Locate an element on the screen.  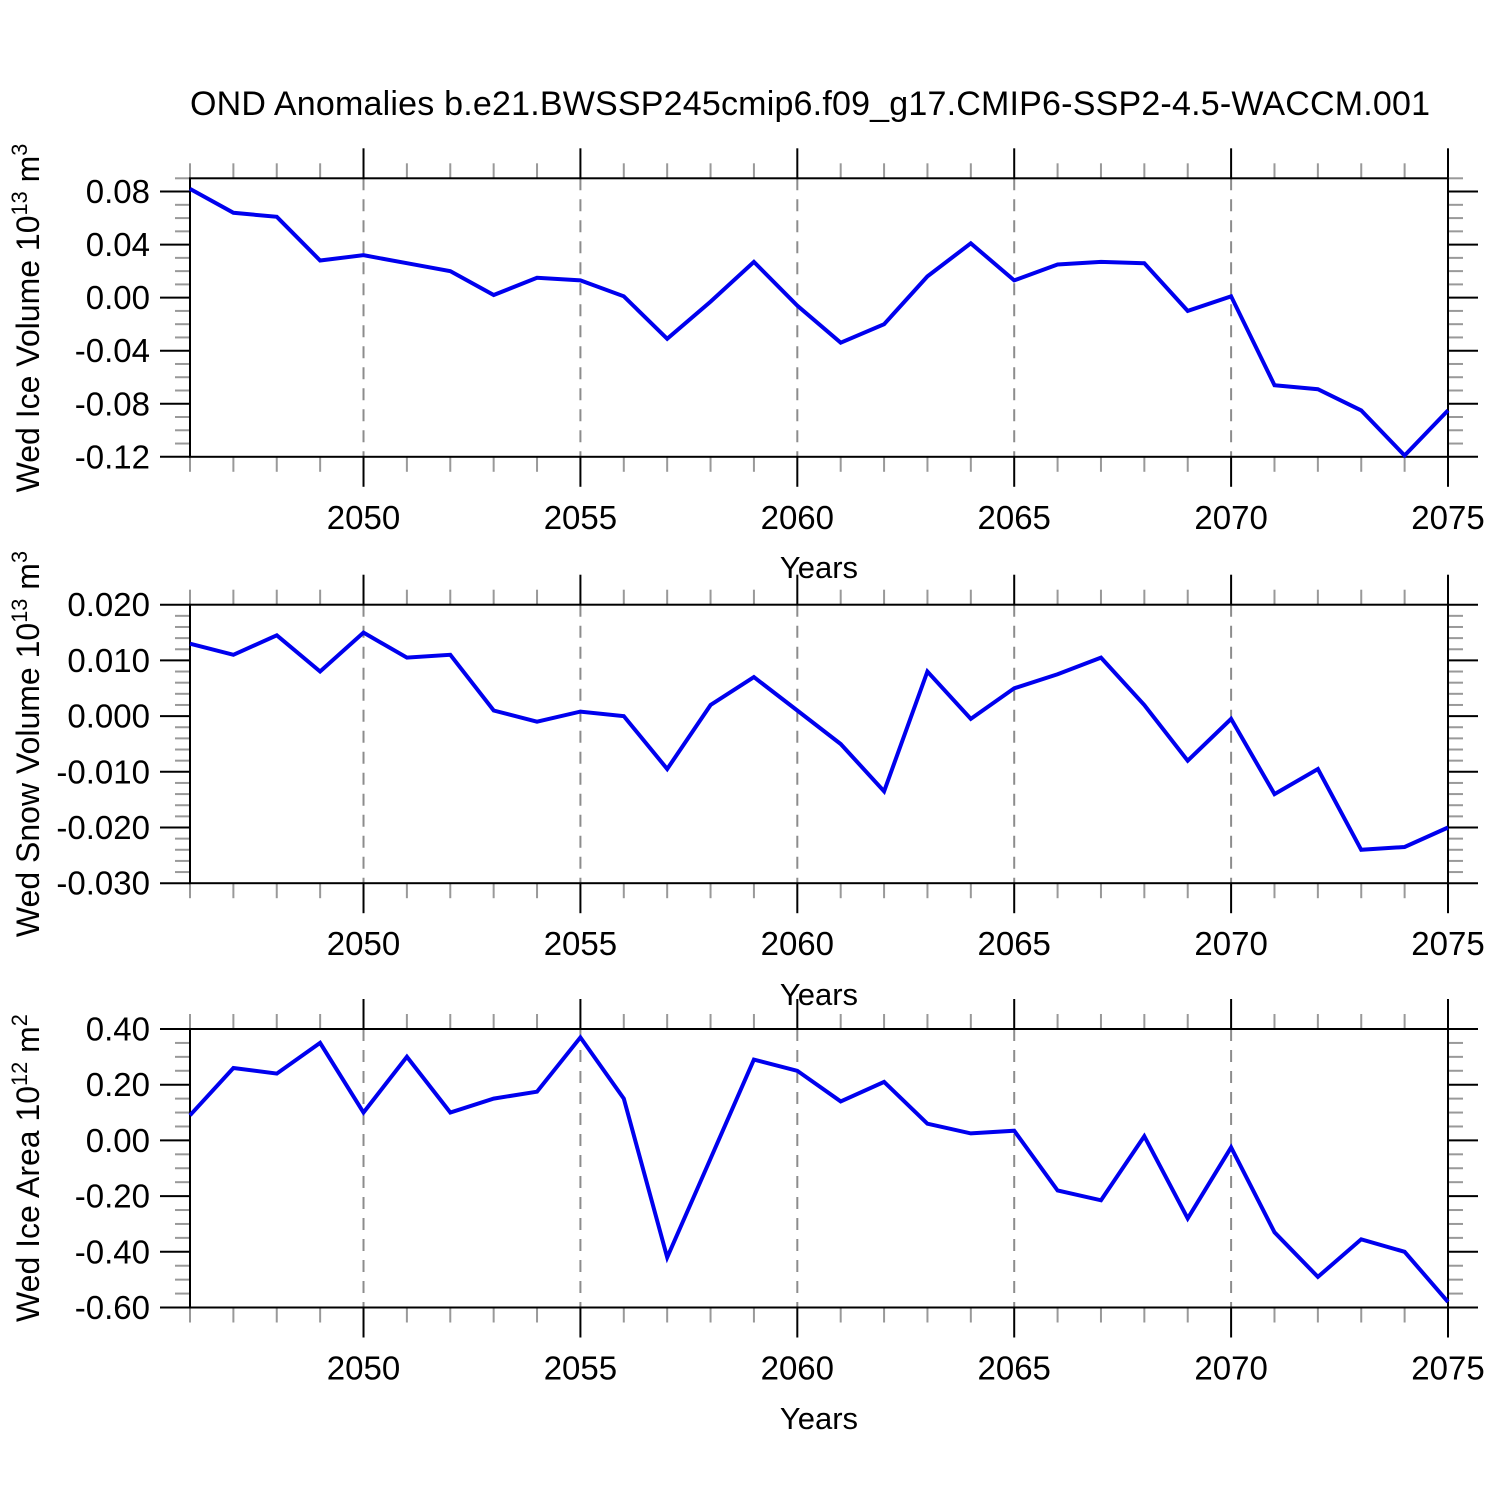
y-axis-title-ice-area: Wed Ice Area 1012 m2 is located at coordinates (27, 1168).